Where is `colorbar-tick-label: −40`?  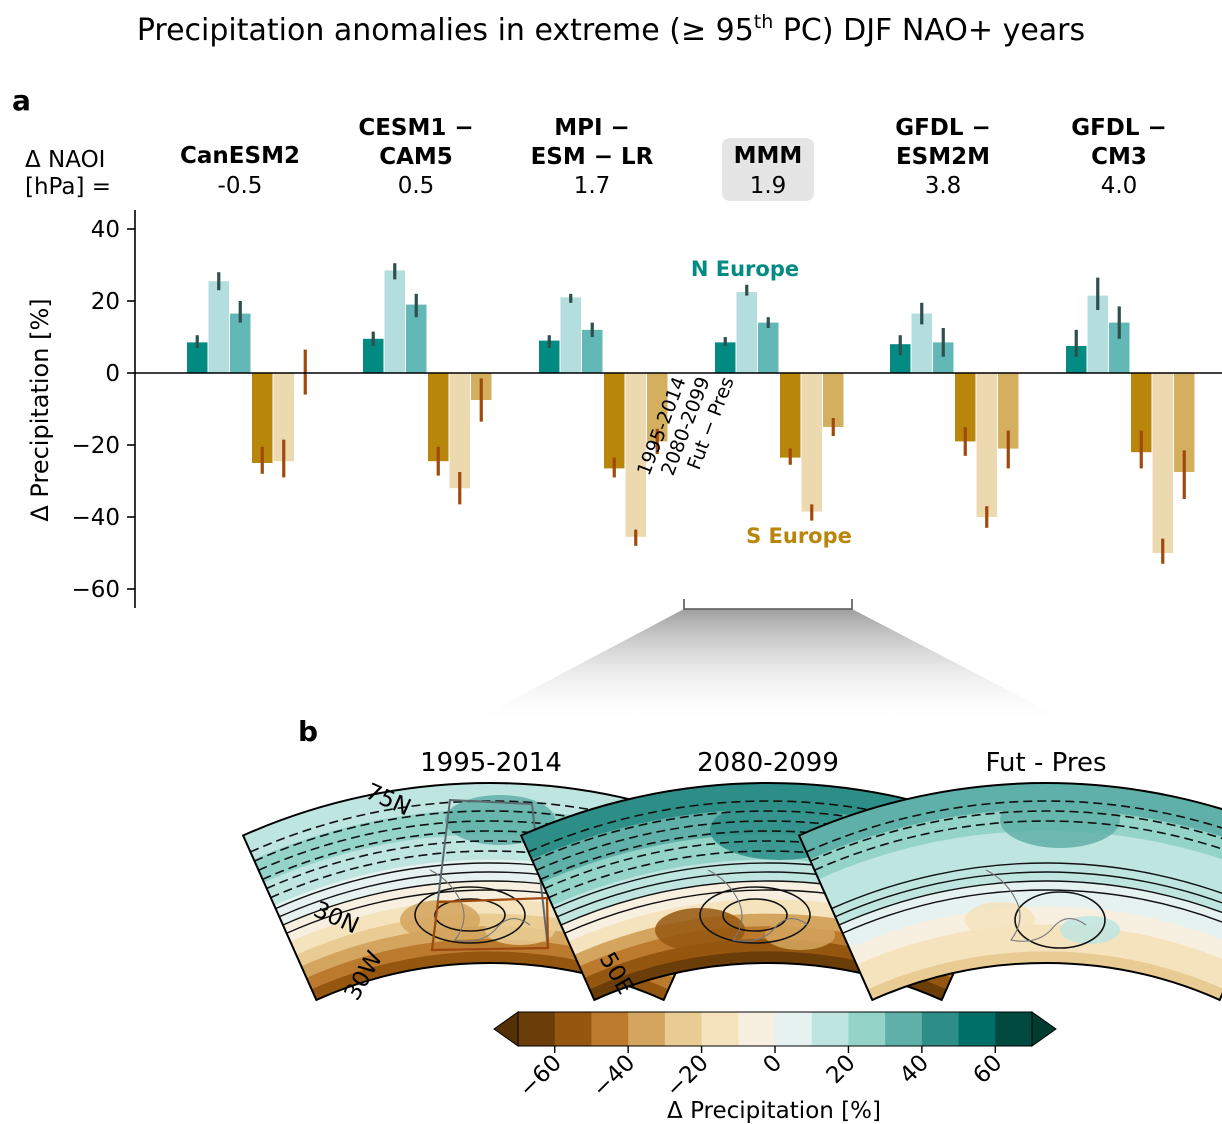
colorbar-tick-label: −40 is located at coordinates (614, 1076).